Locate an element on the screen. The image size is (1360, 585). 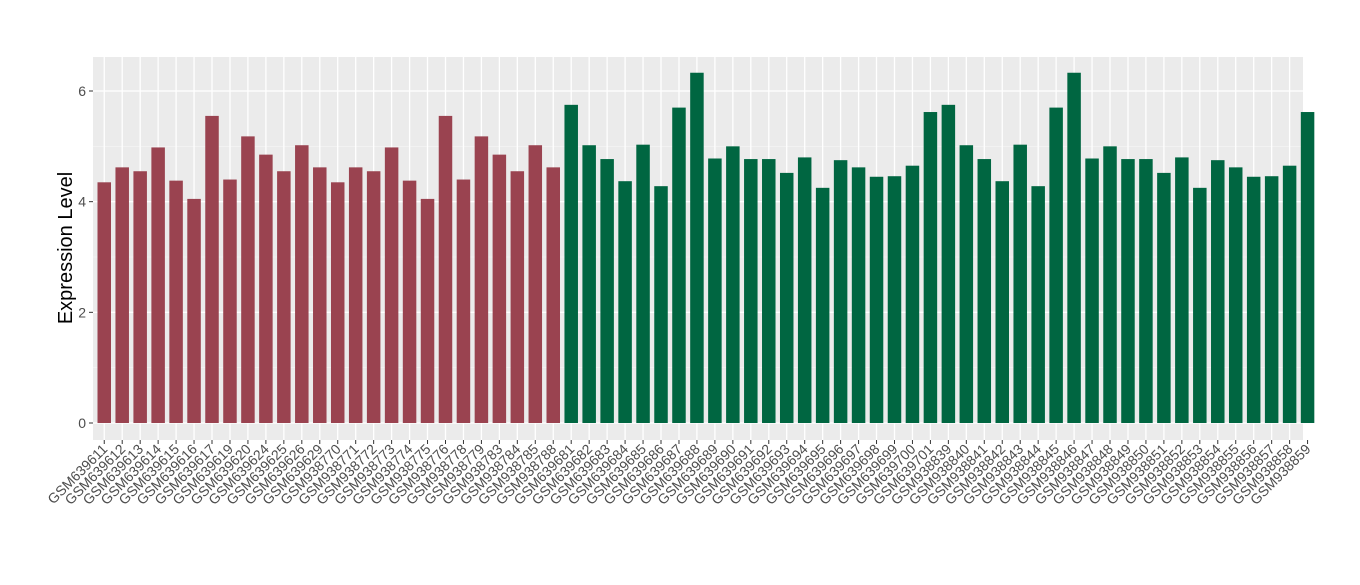
y-tick-label: 6 is located at coordinates (82, 91).